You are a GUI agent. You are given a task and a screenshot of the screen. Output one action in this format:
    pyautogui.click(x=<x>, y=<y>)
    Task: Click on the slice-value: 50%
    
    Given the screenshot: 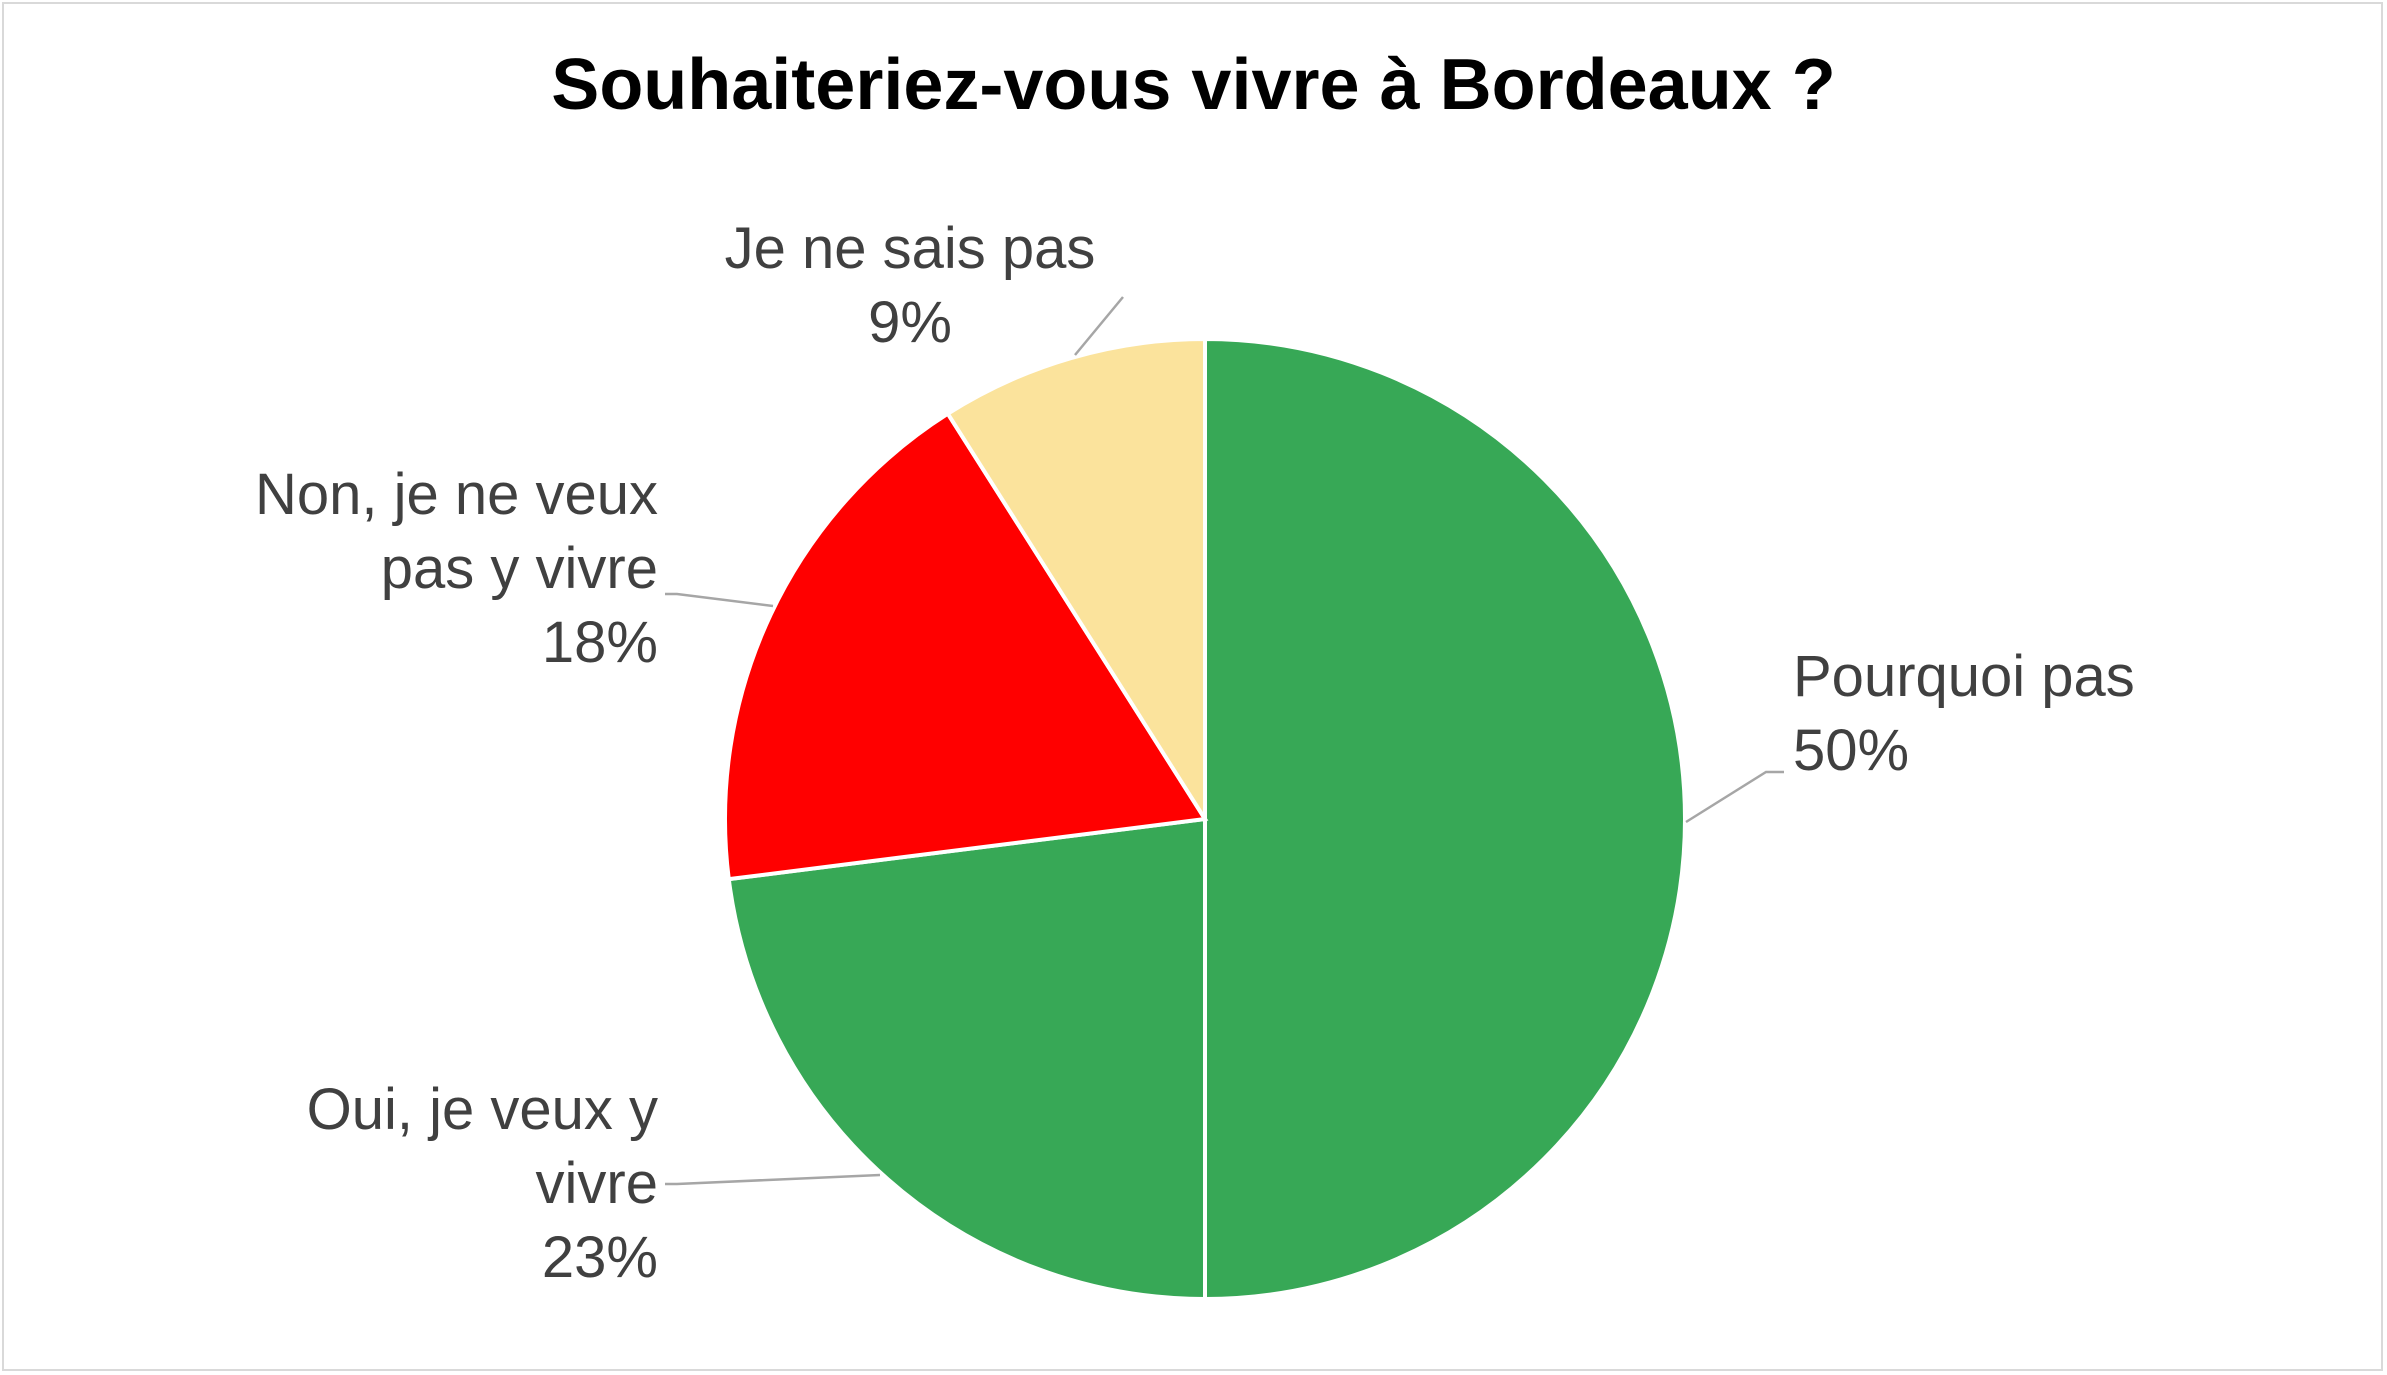 What is the action you would take?
    pyautogui.click(x=1851, y=750)
    